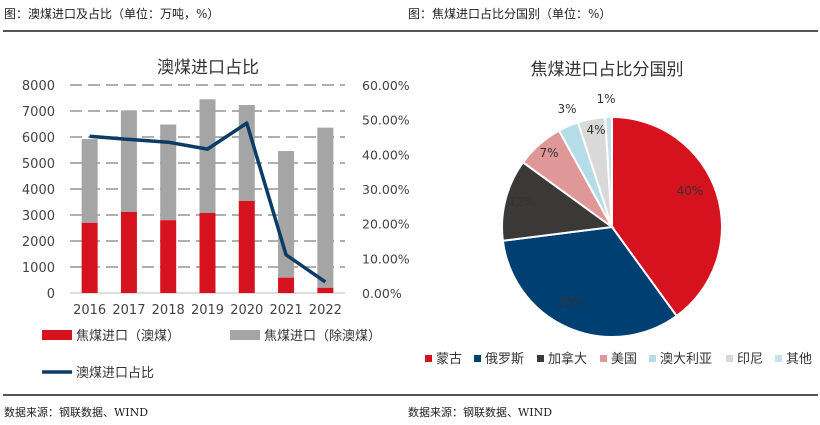  What do you see at coordinates (89, 257) in the screenshot?
I see `bar-australia-2016` at bounding box center [89, 257].